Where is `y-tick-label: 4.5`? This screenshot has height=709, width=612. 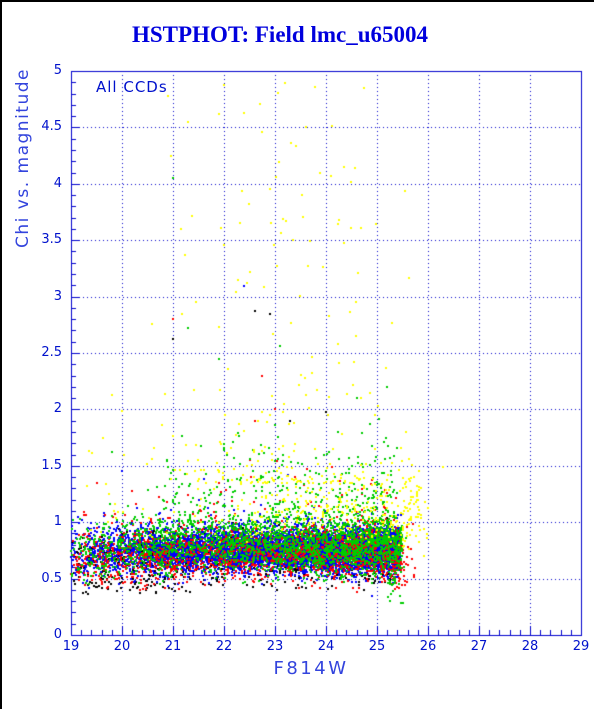 y-tick-label: 4.5 is located at coordinates (51, 127).